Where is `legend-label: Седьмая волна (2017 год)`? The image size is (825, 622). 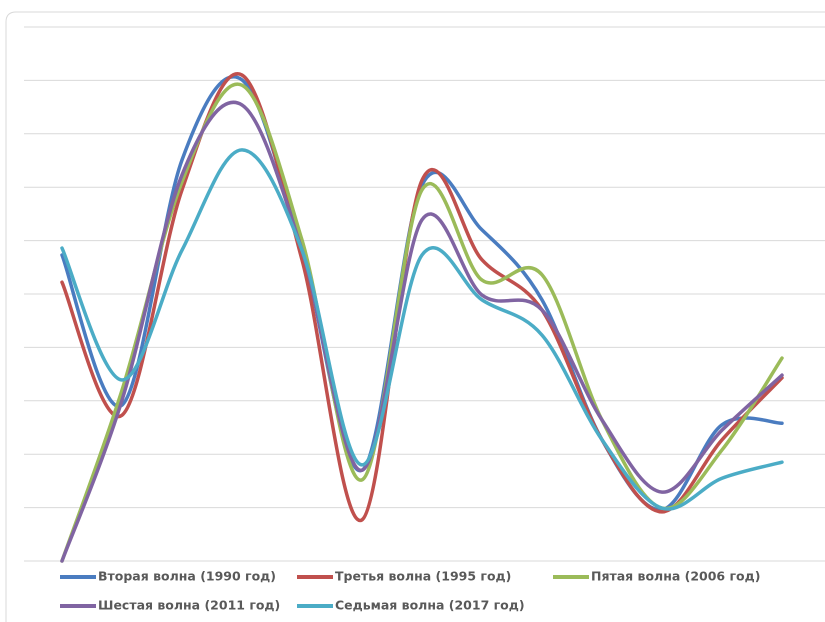
legend-label: Седьмая волна (2017 год) is located at coordinates (430, 605).